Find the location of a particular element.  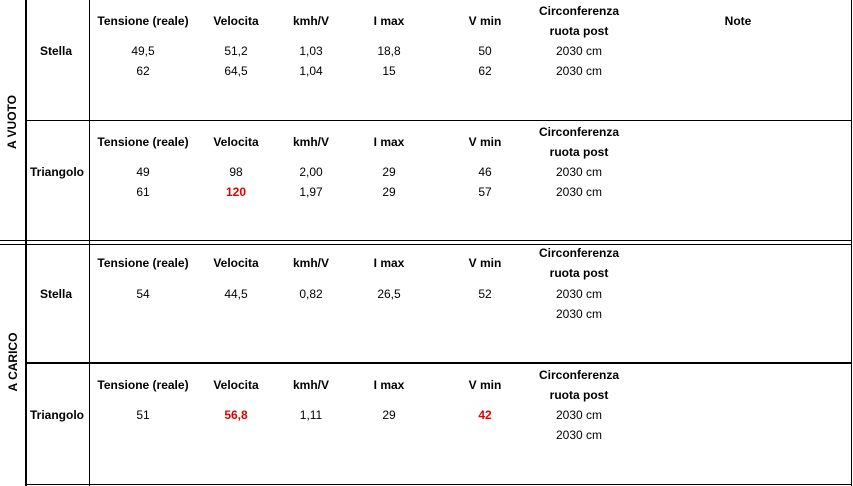

cell-vmin: 62 is located at coordinates (485, 71).